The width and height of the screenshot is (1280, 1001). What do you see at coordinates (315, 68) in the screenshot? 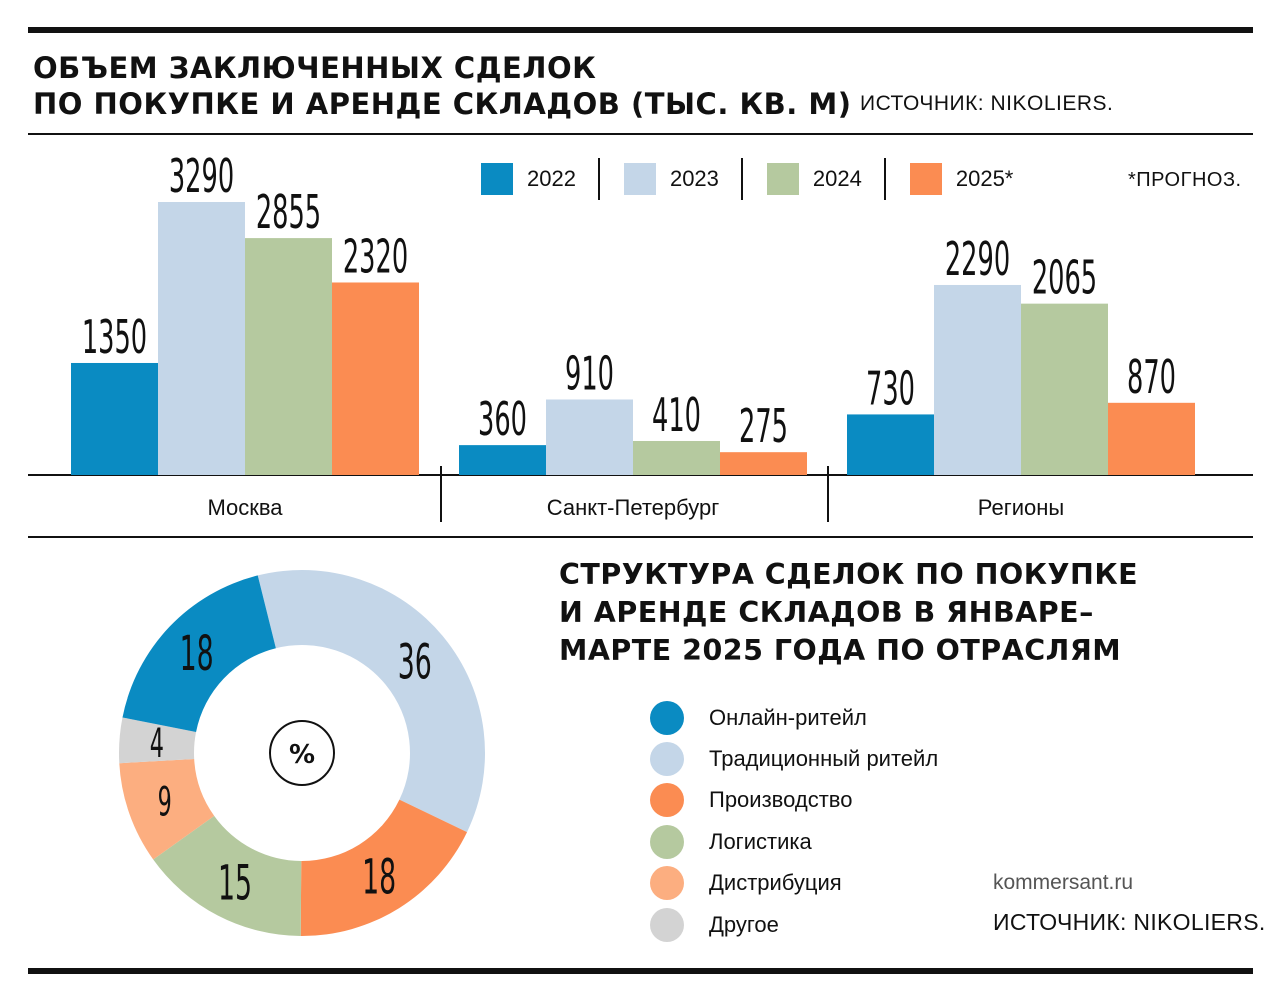
I see `bar-chart-title-line-1: ОБЪЕМ ЗАКЛЮЧЕННЫХ СДЕЛОК` at bounding box center [315, 68].